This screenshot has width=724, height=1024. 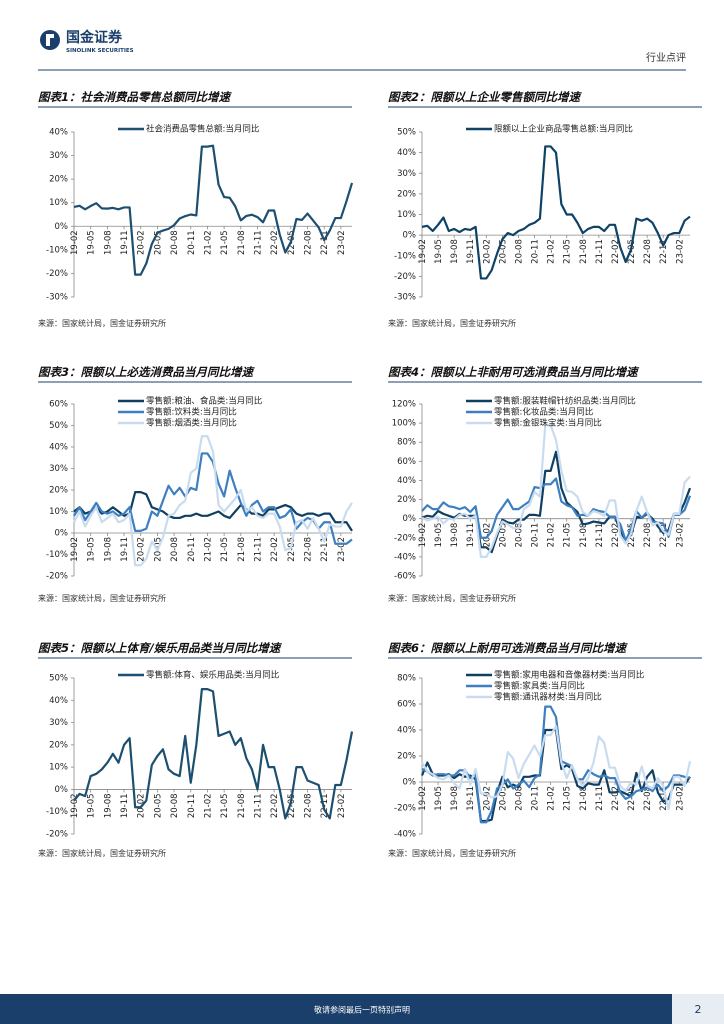 What do you see at coordinates (100, 51) in the screenshot?
I see `logo-en: SINOLINK SECURITIES` at bounding box center [100, 51].